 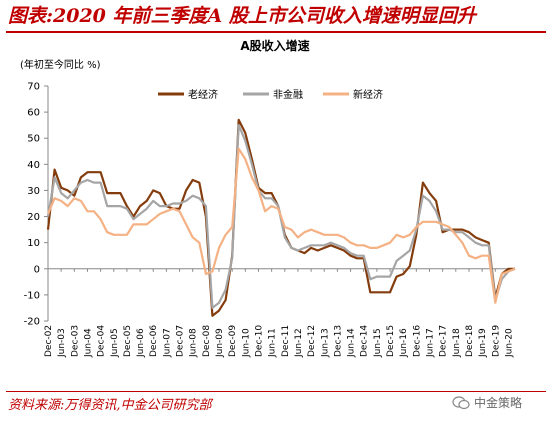 I want to click on x-tick-label: Jun-09, so click(x=220, y=343).